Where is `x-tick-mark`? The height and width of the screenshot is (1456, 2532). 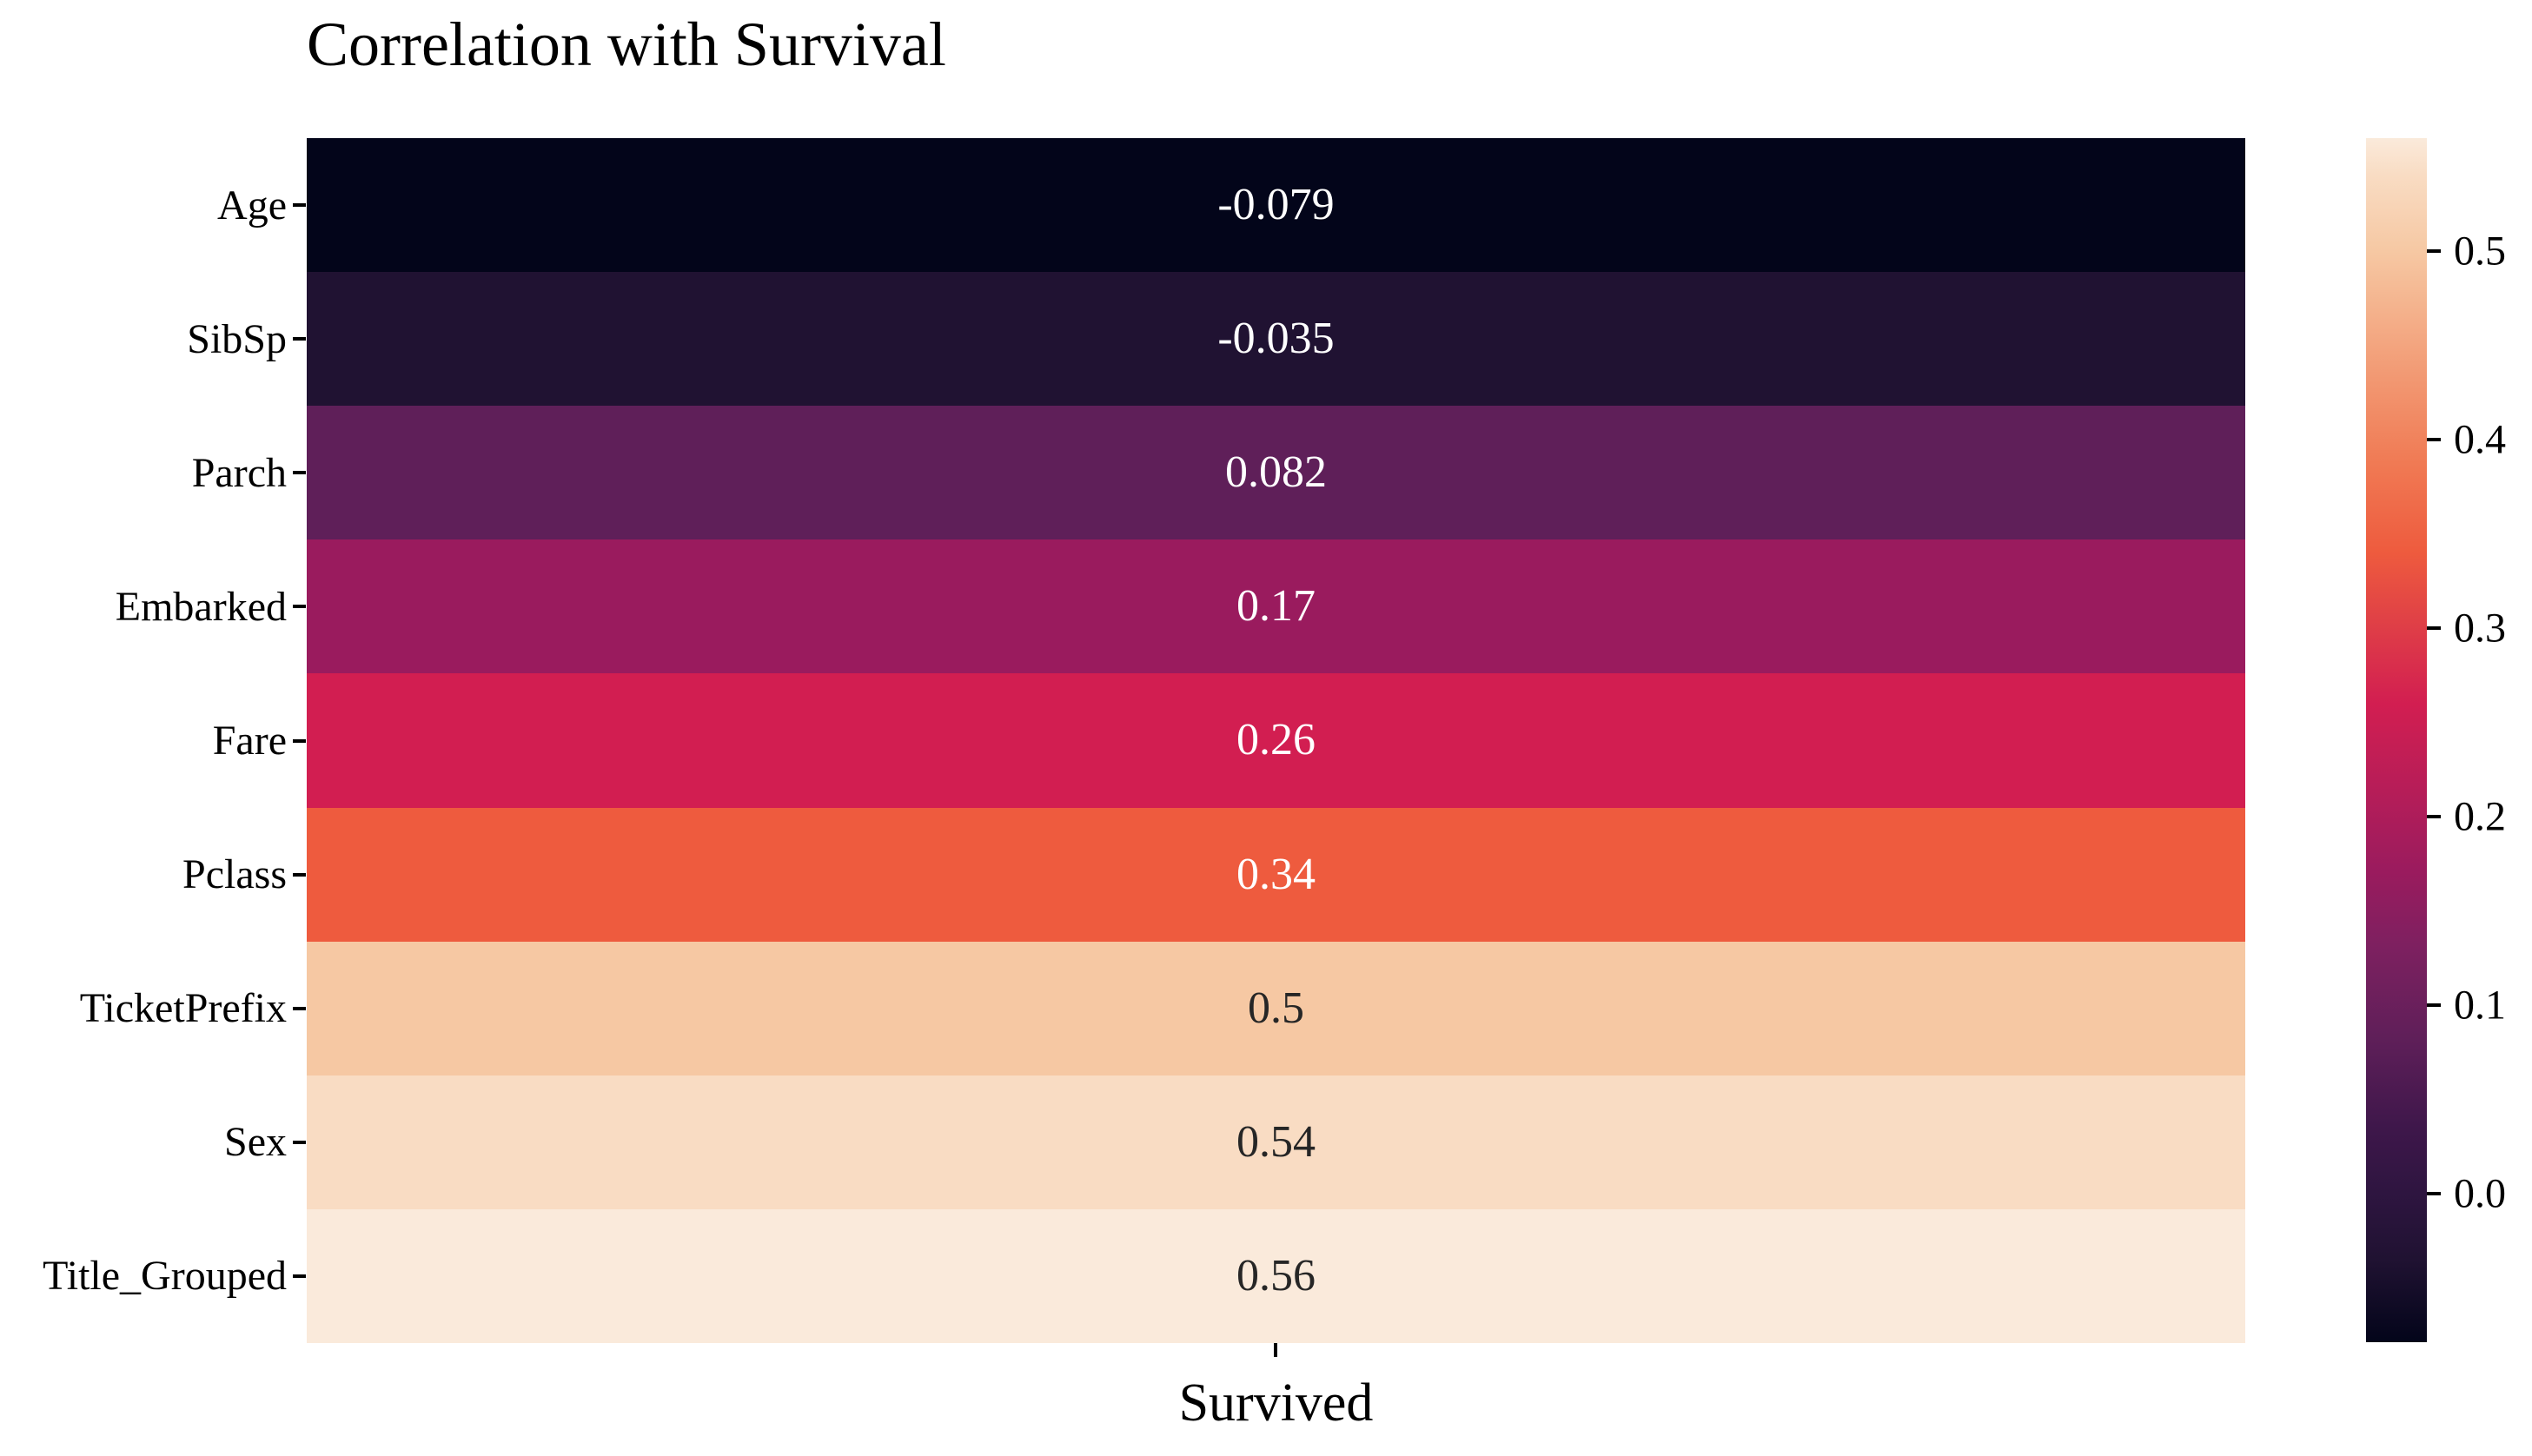
x-tick-mark is located at coordinates (1275, 1350).